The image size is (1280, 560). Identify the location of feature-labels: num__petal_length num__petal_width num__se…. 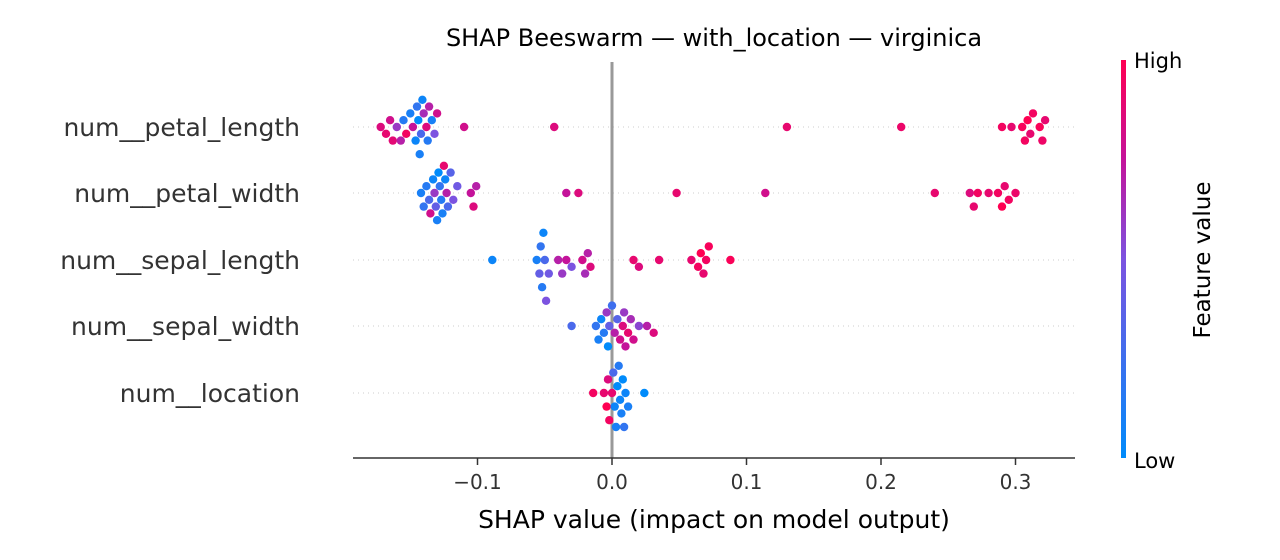
(180, 260).